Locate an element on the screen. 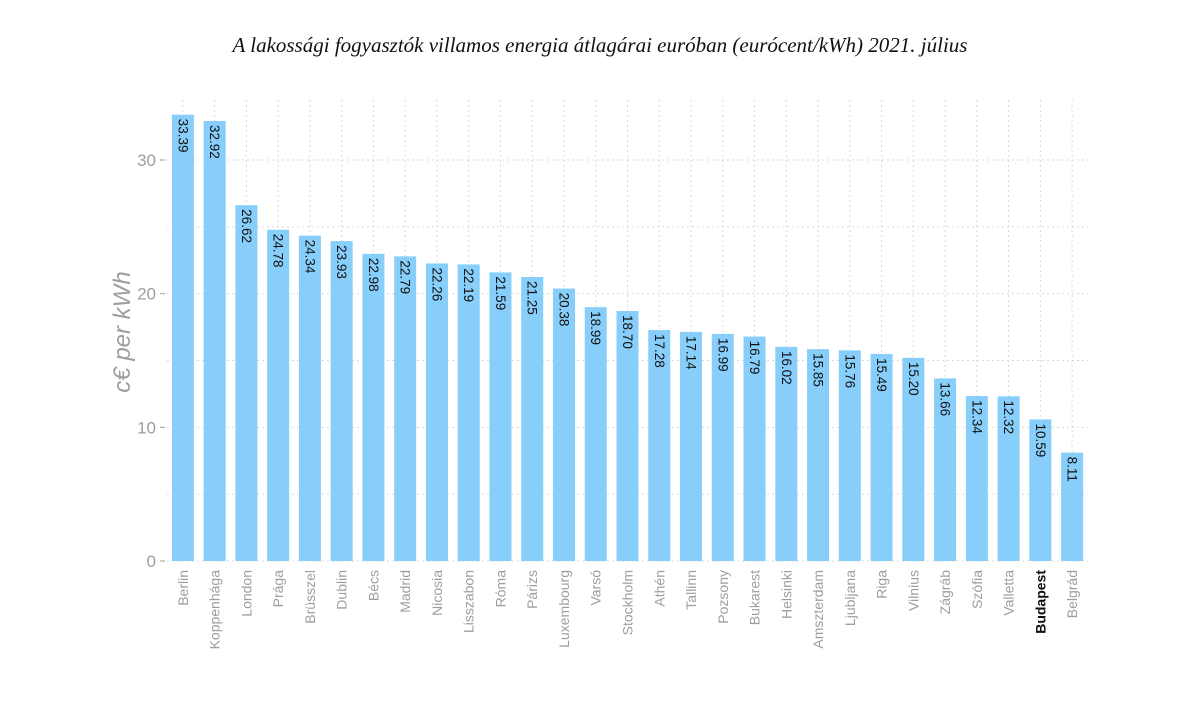  value-label: 8.11 is located at coordinates (1072, 469).